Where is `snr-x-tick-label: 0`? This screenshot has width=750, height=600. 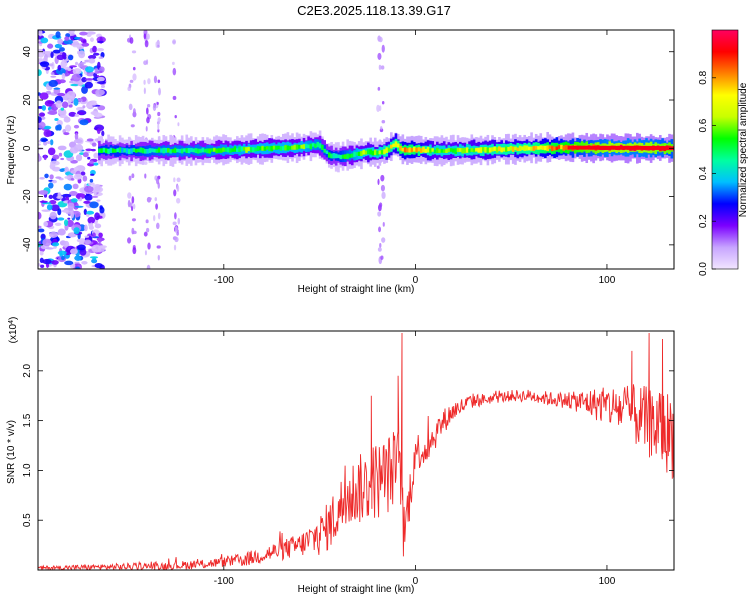
snr-x-tick-label: 0 is located at coordinates (416, 581).